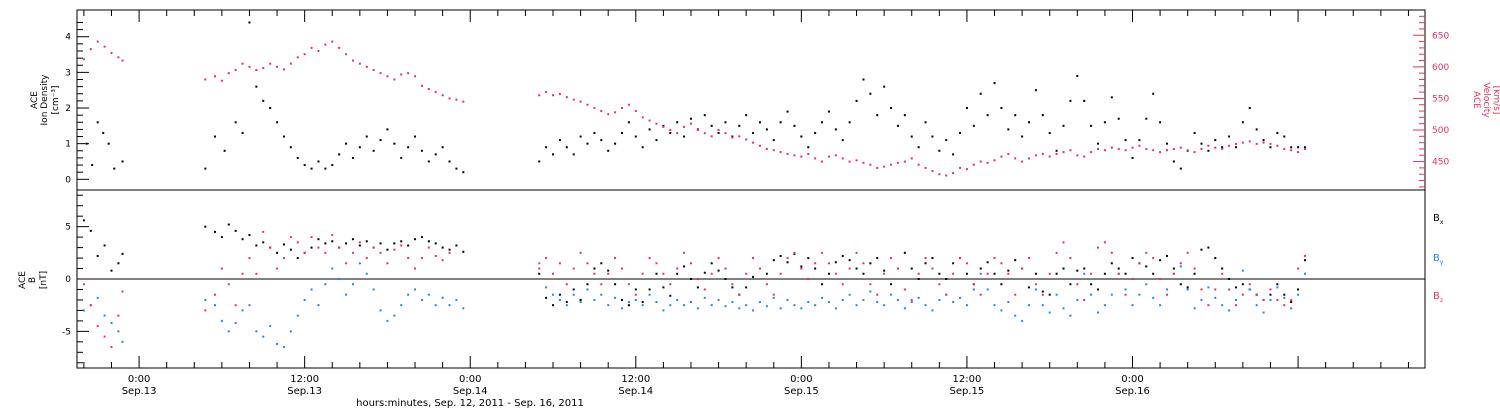 This screenshot has width=1500, height=410. I want to click on velocity-axis-label-line1: ACE, so click(1476, 100).